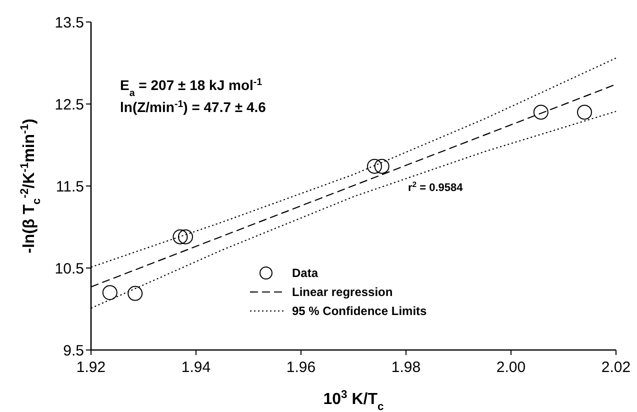 The image size is (637, 412). What do you see at coordinates (69, 105) in the screenshot?
I see `y-tick-label: 12.5` at bounding box center [69, 105].